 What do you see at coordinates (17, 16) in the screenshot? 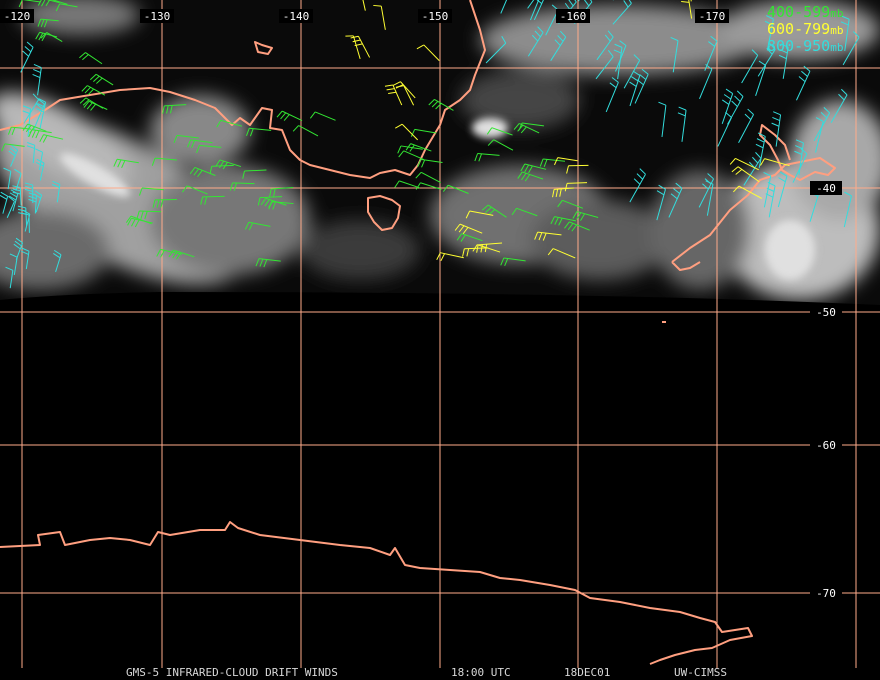
I see `longitude-label: -120` at bounding box center [17, 16].